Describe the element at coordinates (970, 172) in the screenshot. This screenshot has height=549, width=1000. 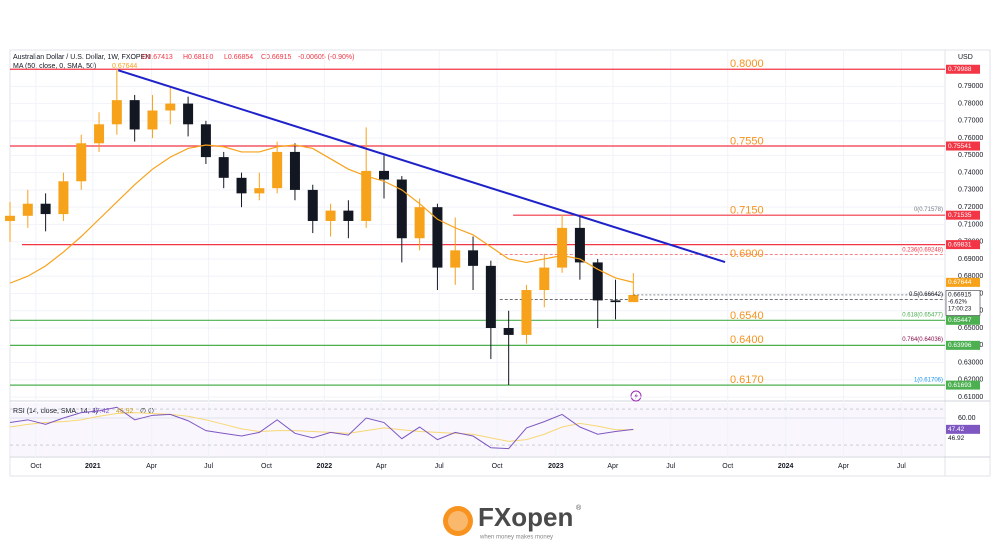
I see `y-tick-label: 0.74000` at that location.